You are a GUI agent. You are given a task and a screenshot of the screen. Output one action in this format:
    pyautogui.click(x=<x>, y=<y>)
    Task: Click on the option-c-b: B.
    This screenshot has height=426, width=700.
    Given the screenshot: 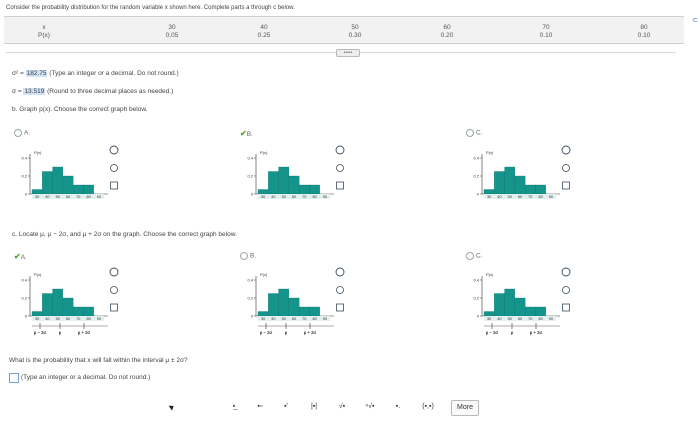 What is the action you would take?
    pyautogui.click(x=248, y=256)
    